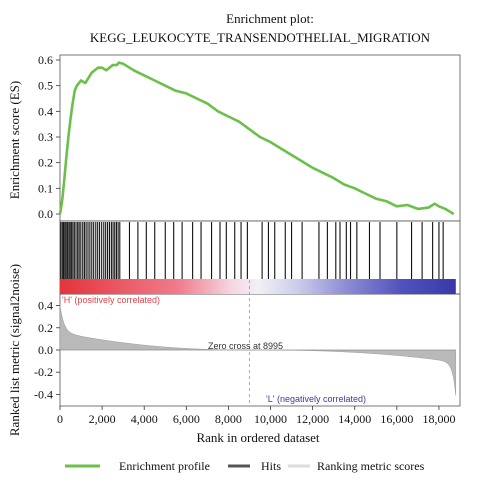 This screenshot has height=500, width=489. Describe the element at coordinates (257, 437) in the screenshot. I see `x-axis-label: Rank in ordered dataset` at that location.